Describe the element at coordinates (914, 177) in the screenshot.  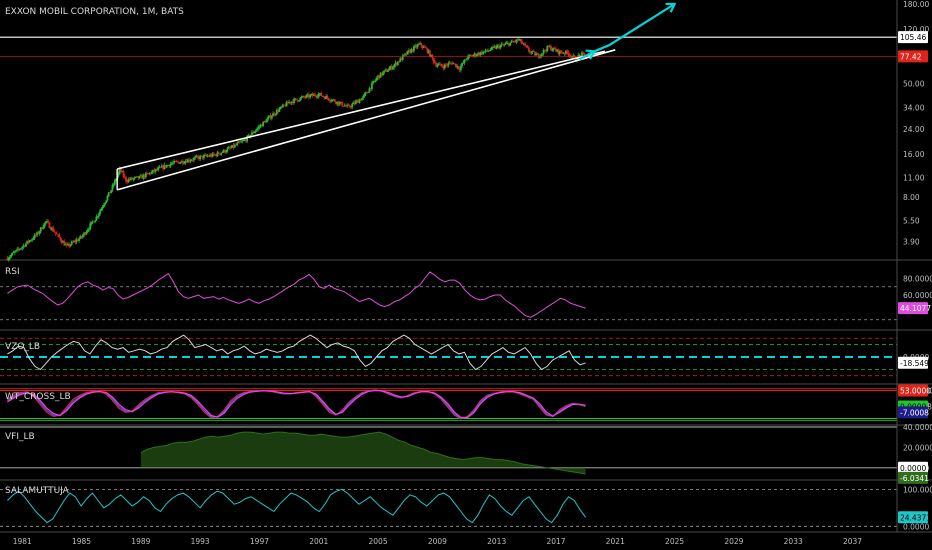
I see `price-tick-label: 11.00` at that location.